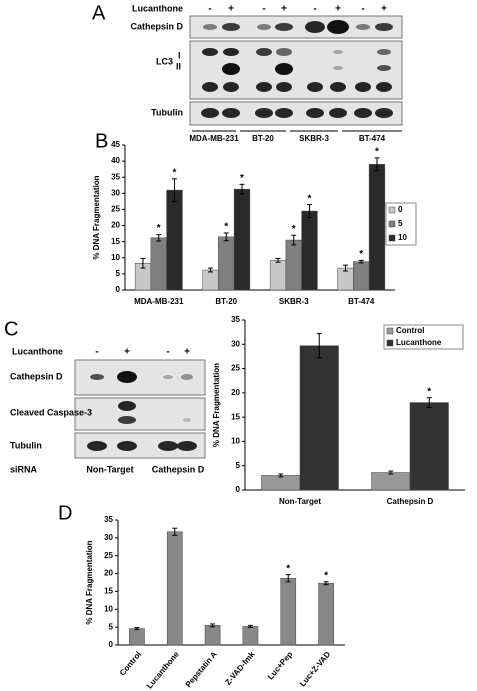 The image size is (477, 691). What do you see at coordinates (410, 501) in the screenshot?
I see `x-tick-label: Cathepsin D` at bounding box center [410, 501].